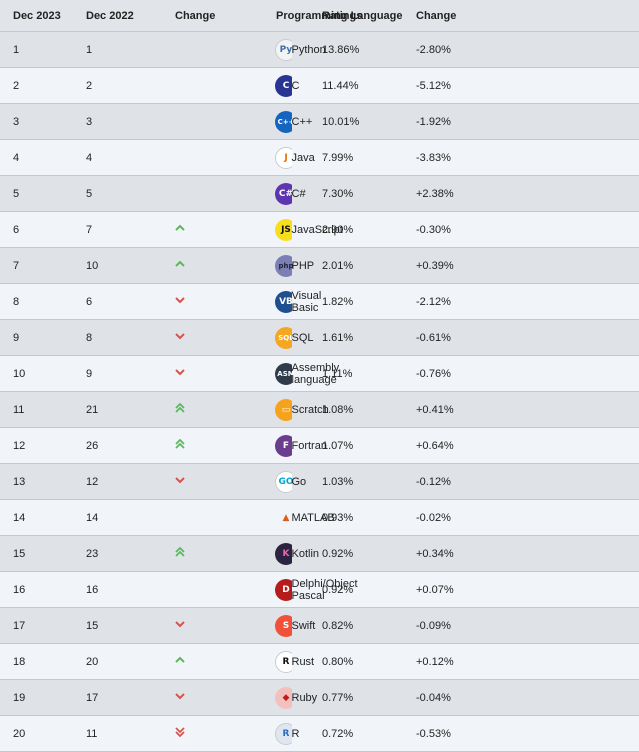 The image size is (639, 752). Describe the element at coordinates (527, 337) in the screenshot. I see `change-percent-cell: -0.61%` at that location.